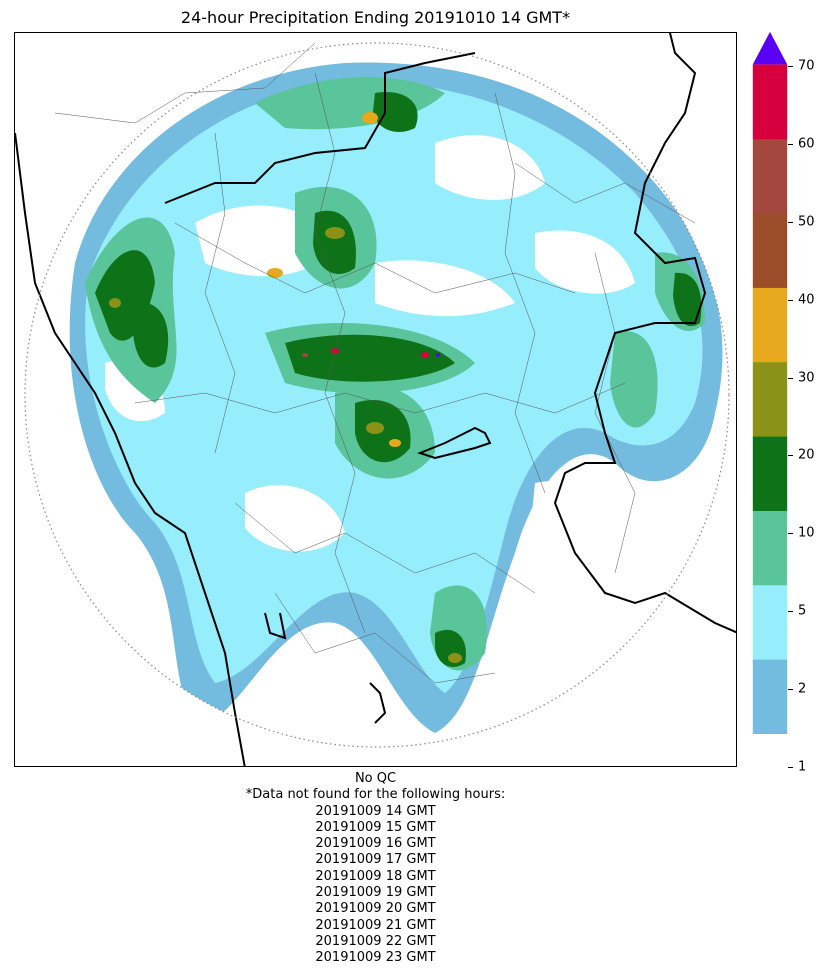 The image size is (825, 975). Describe the element at coordinates (802, 611) in the screenshot. I see `colorbar-tick-label: 5` at that location.